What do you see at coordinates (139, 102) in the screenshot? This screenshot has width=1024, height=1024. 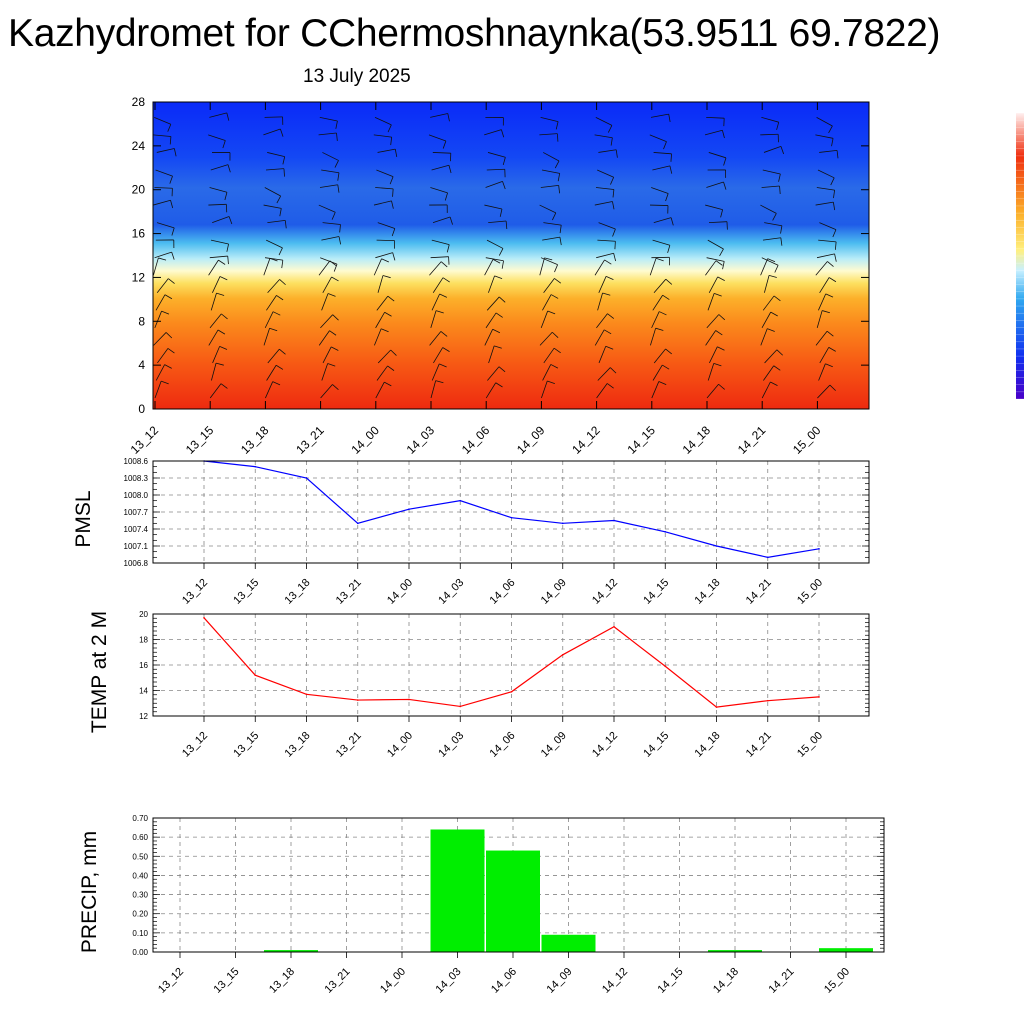 I see `y-tick-label: 28` at bounding box center [139, 102].